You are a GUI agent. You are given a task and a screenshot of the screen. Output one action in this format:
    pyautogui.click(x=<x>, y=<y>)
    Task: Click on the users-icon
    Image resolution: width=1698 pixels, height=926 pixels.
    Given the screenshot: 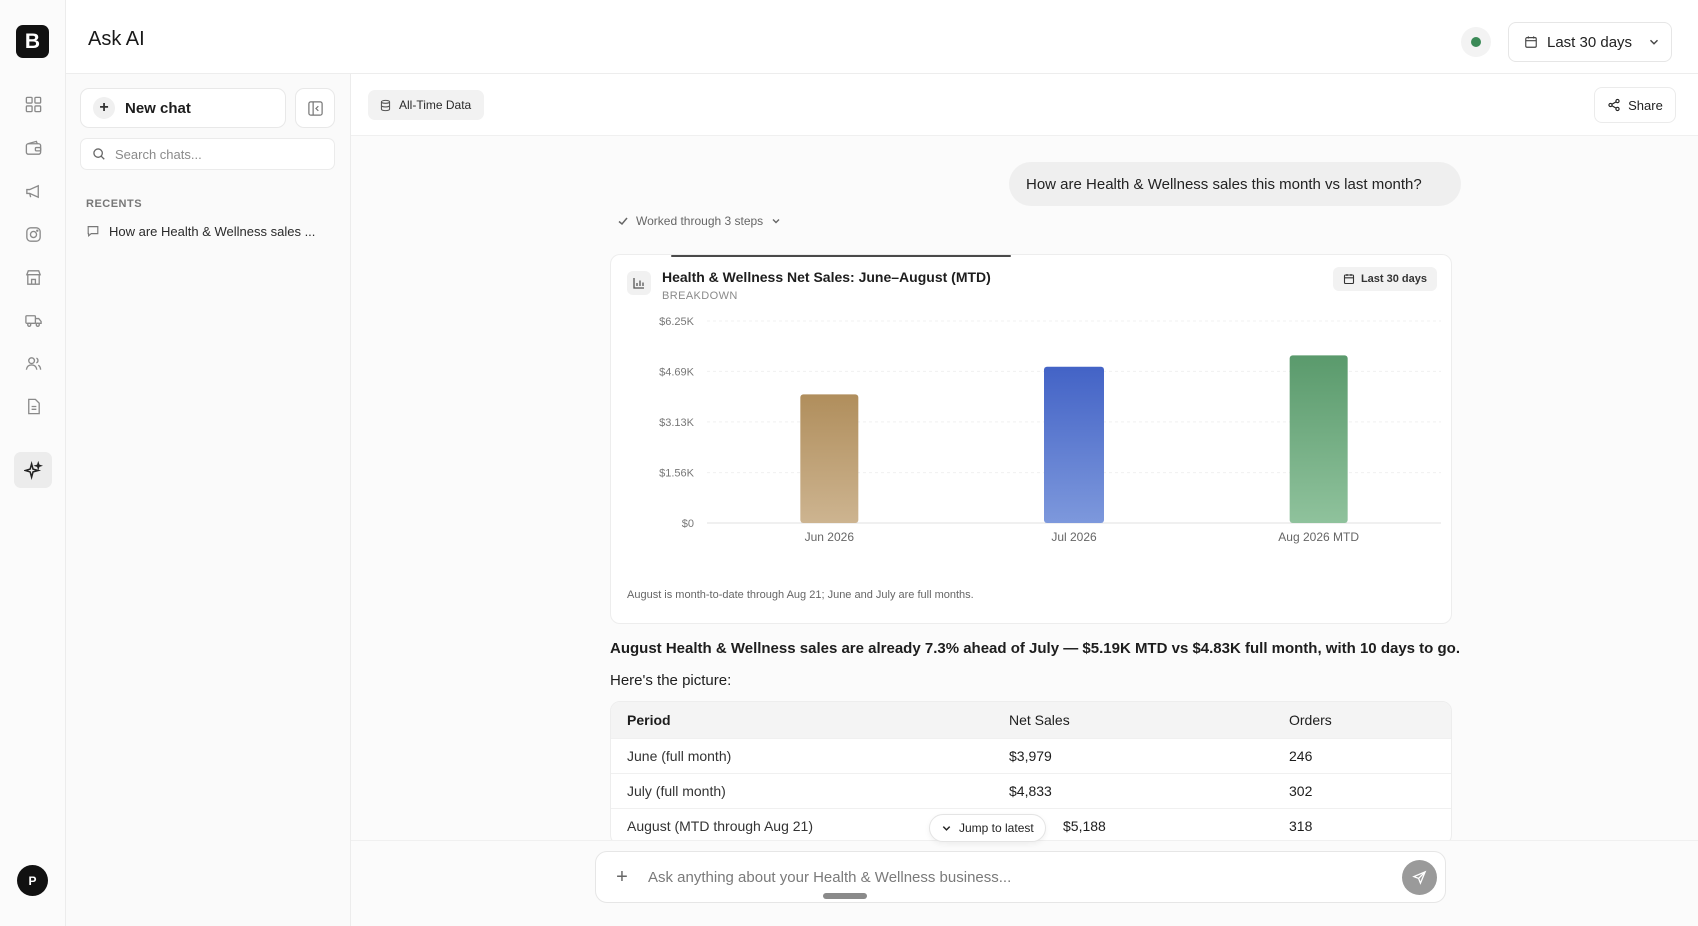 What is the action you would take?
    pyautogui.click(x=33, y=363)
    